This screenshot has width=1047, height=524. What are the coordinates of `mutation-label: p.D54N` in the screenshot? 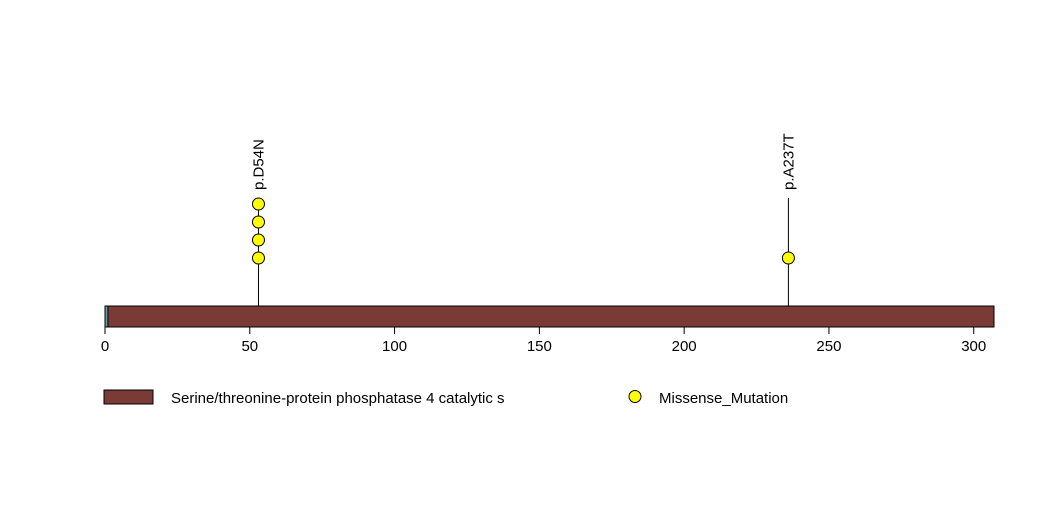 It's located at (258, 164).